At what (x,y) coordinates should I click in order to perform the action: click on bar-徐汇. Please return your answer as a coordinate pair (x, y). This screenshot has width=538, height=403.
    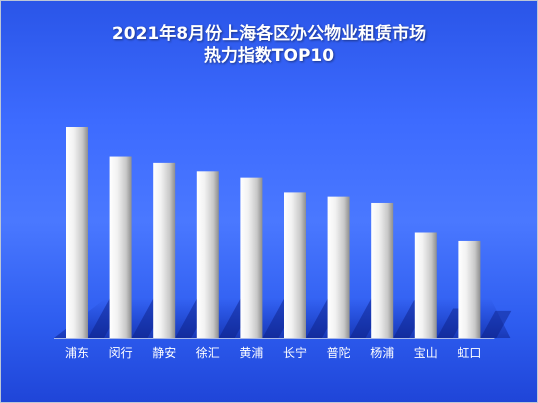
    Looking at the image, I should click on (207, 254).